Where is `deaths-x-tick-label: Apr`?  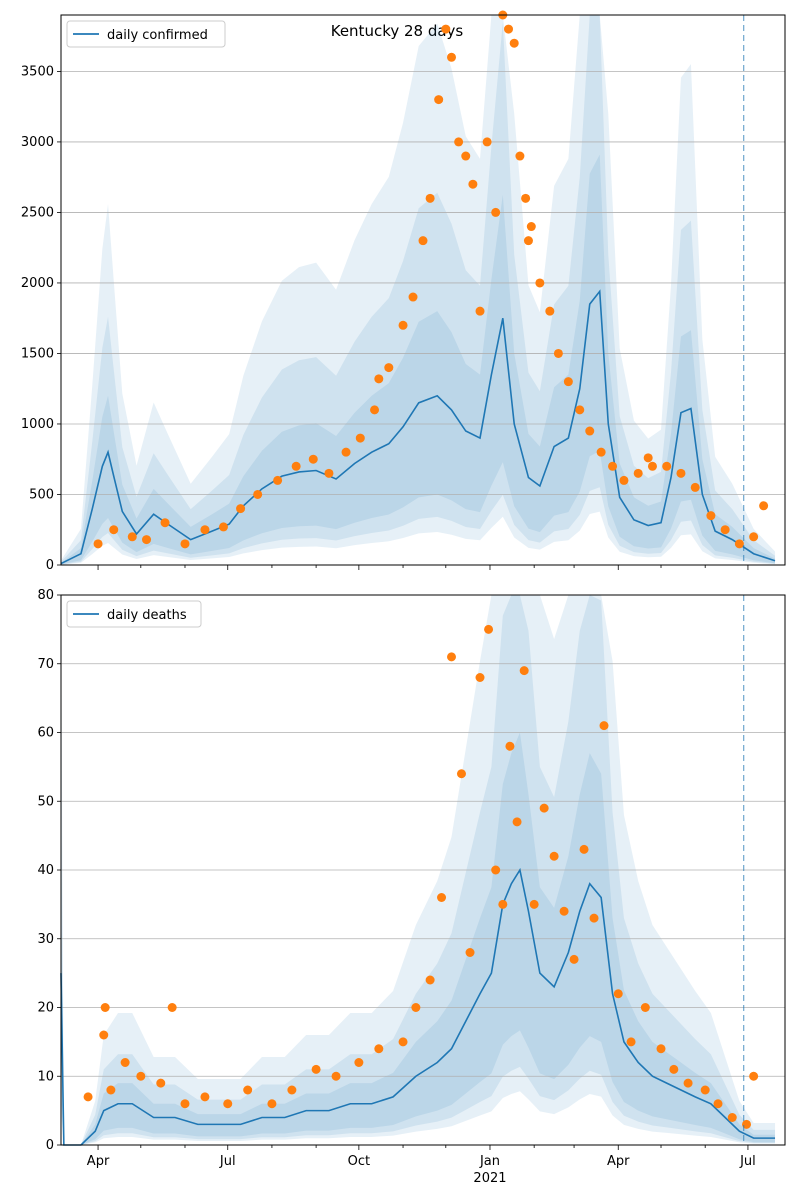 deaths-x-tick-label: Apr is located at coordinates (98, 1161).